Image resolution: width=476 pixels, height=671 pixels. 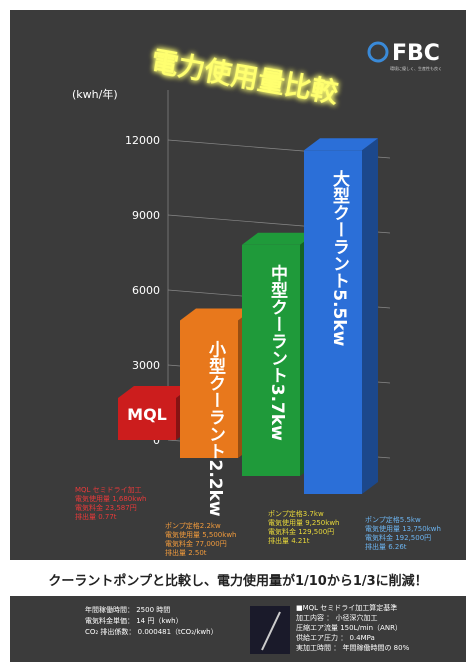 I want to click on photo, so click(x=270, y=630).